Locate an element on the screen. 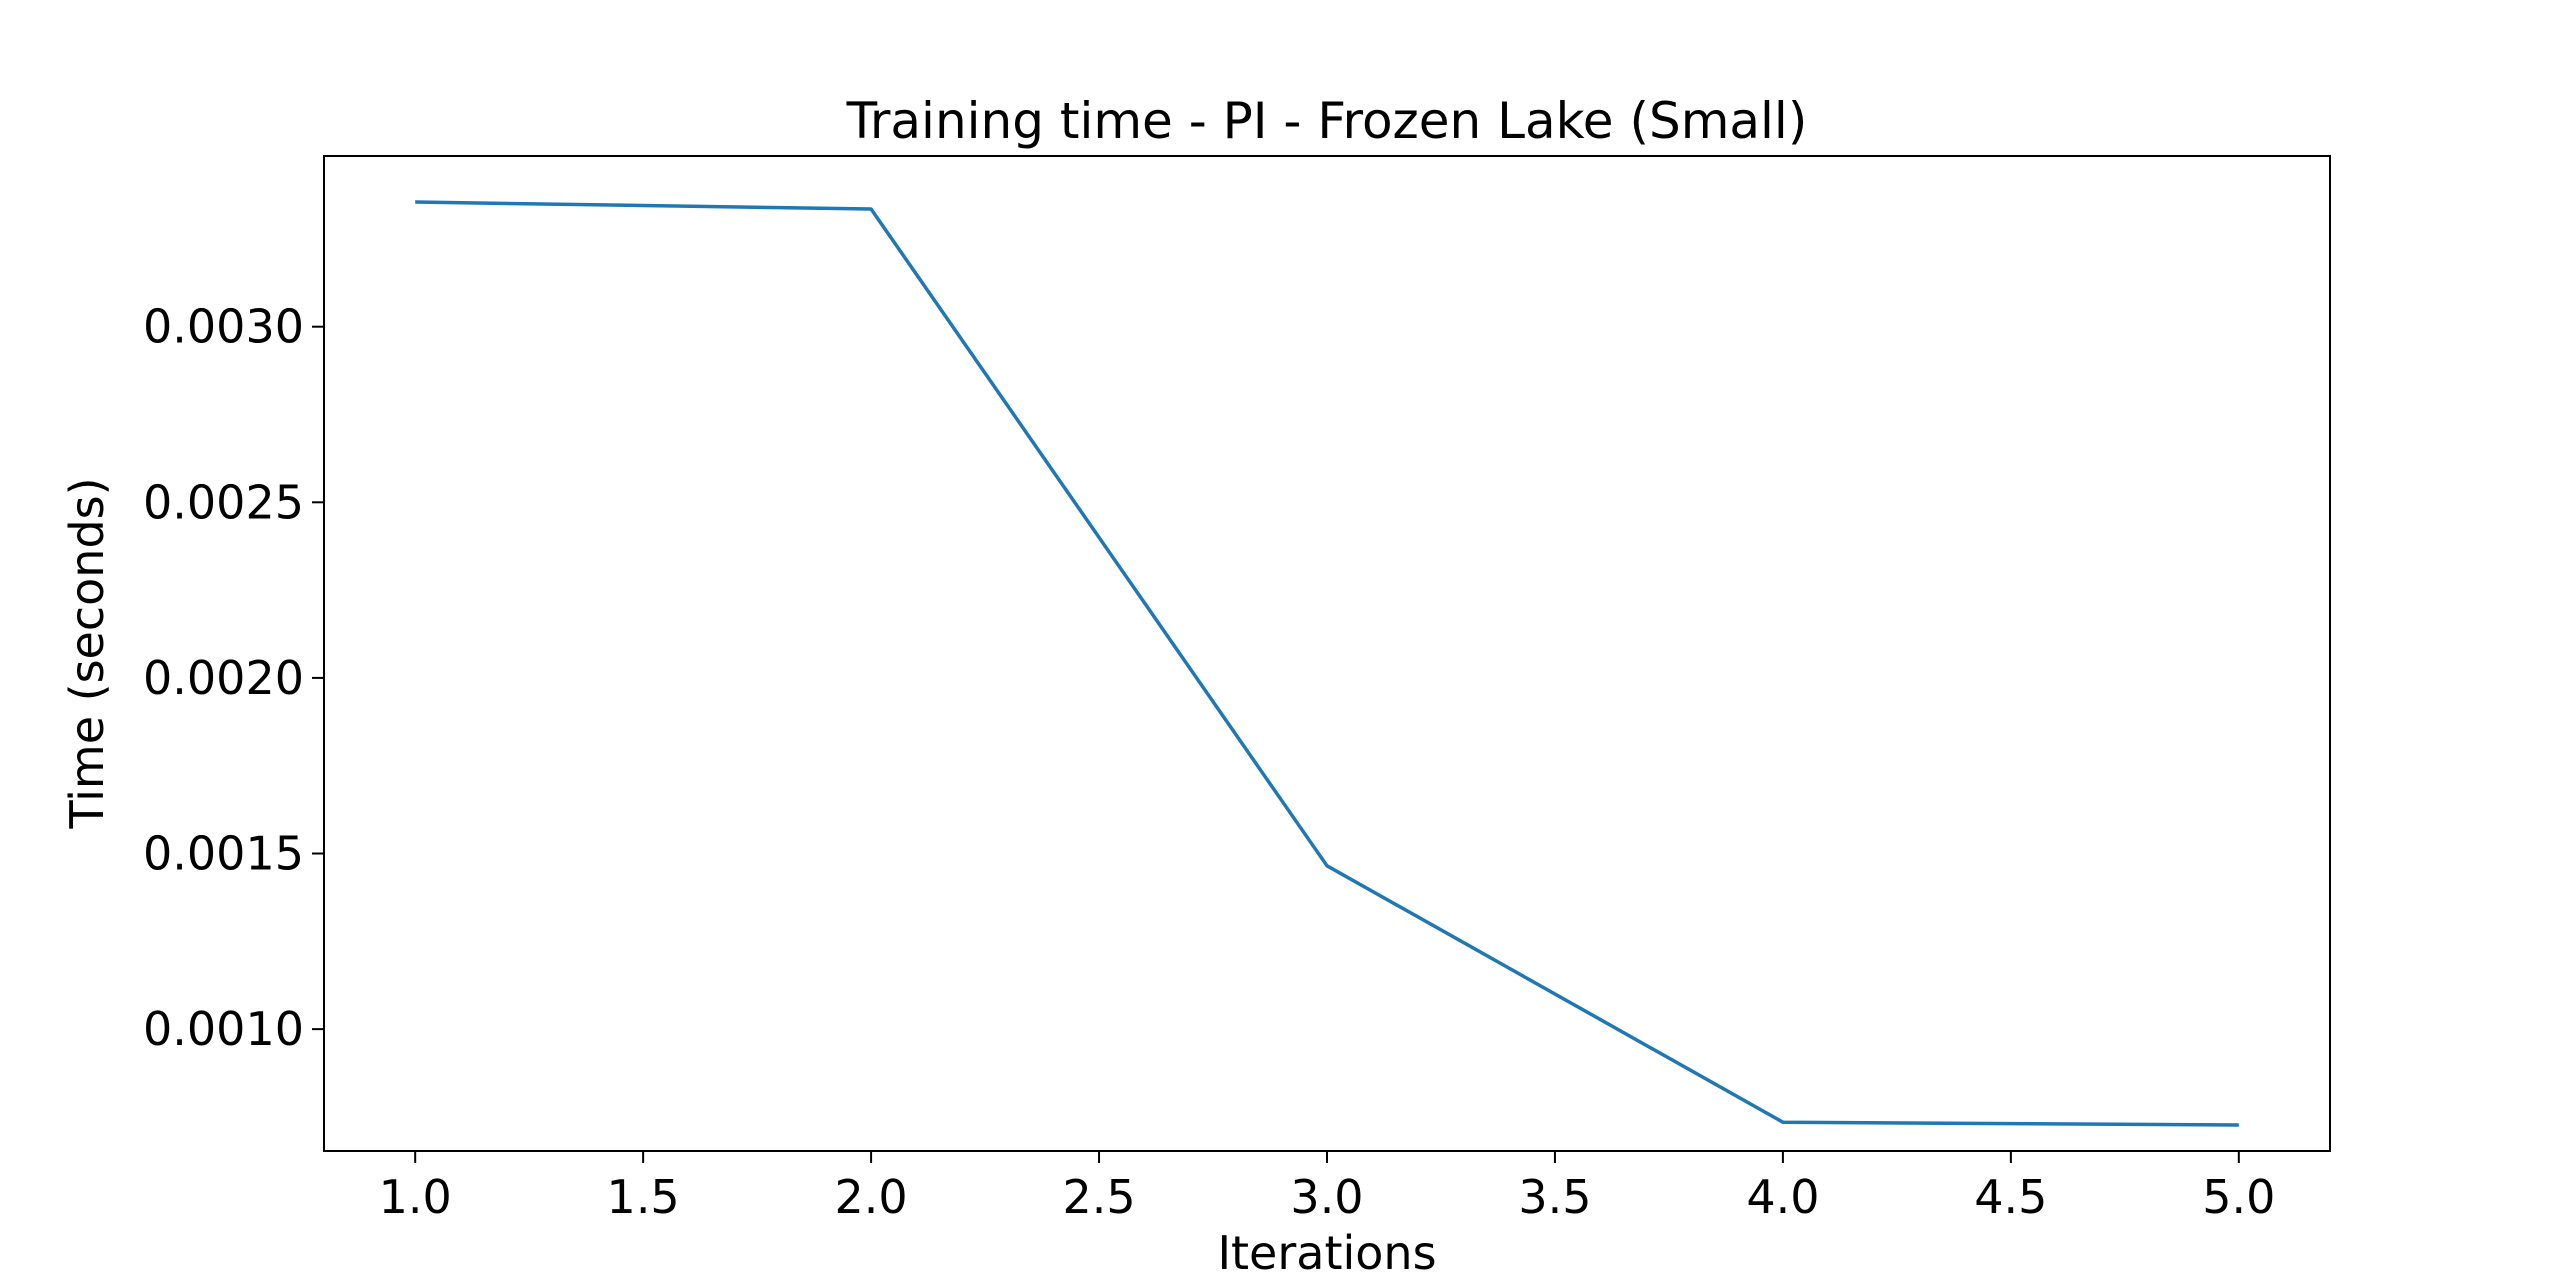 The height and width of the screenshot is (1280, 2560). x-tick-label: 1.0 is located at coordinates (415, 1197).